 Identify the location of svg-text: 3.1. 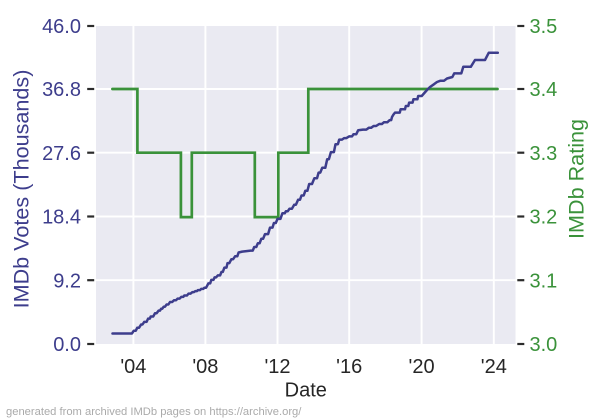
(544, 281).